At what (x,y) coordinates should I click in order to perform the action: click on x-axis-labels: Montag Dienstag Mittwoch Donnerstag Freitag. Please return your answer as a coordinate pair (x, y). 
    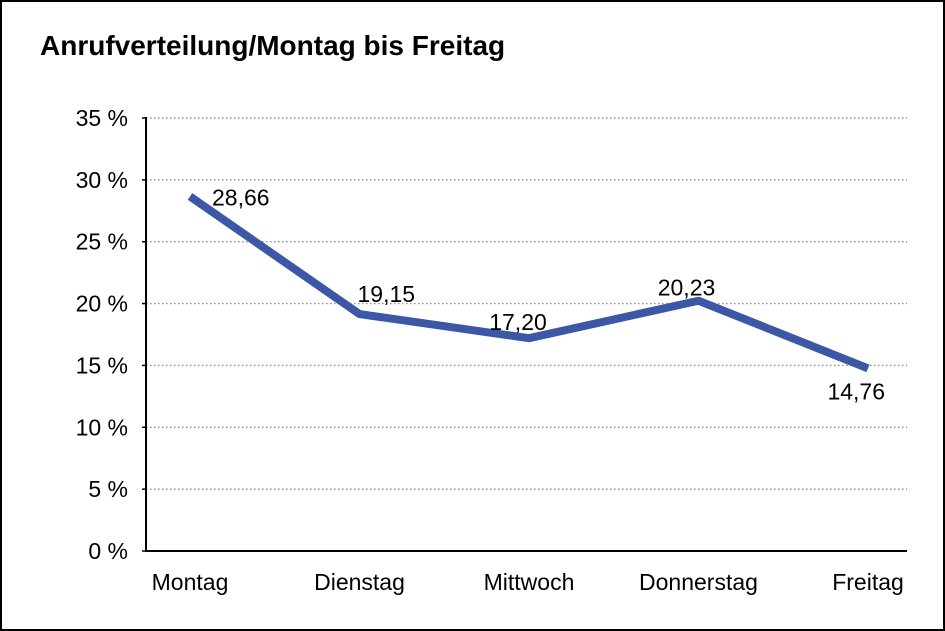
    Looking at the image, I should click on (528, 582).